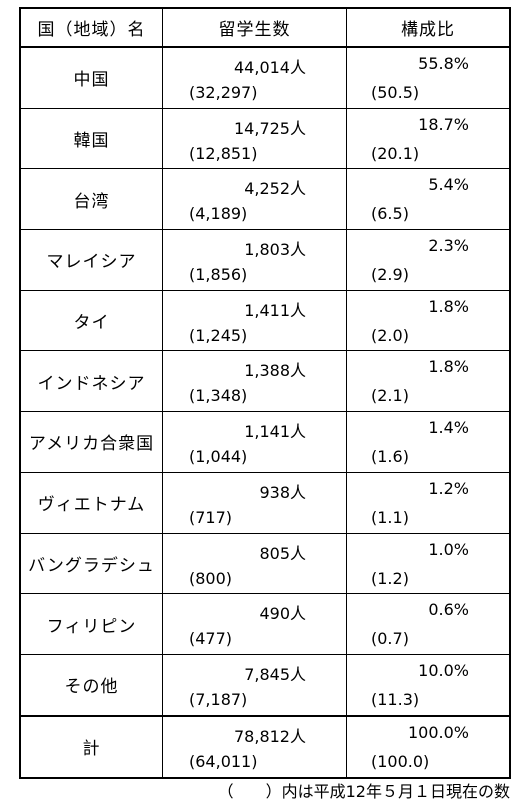  Describe the element at coordinates (443, 670) in the screenshot. I see `ratio-value: 10.0%` at that location.